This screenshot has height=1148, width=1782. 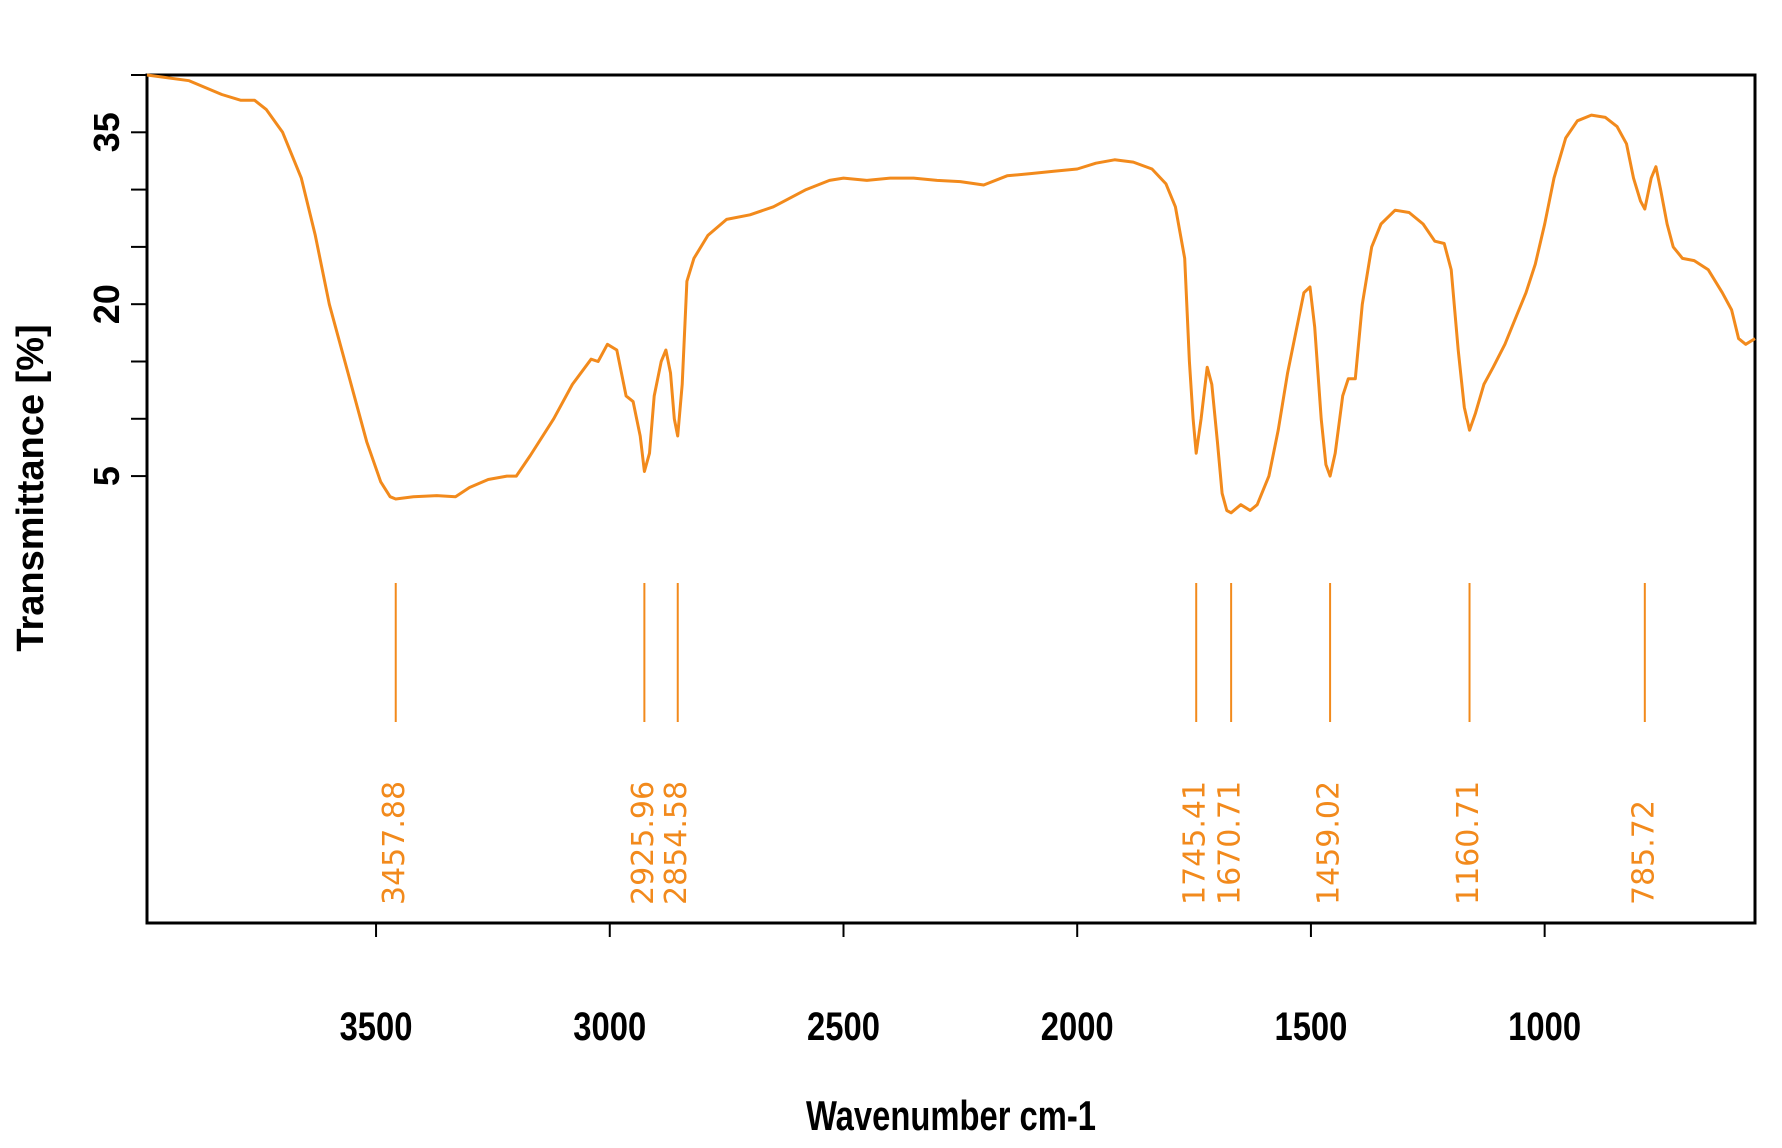 I want to click on x-axis-title: Wavenumber cm-1, so click(x=951, y=1115).